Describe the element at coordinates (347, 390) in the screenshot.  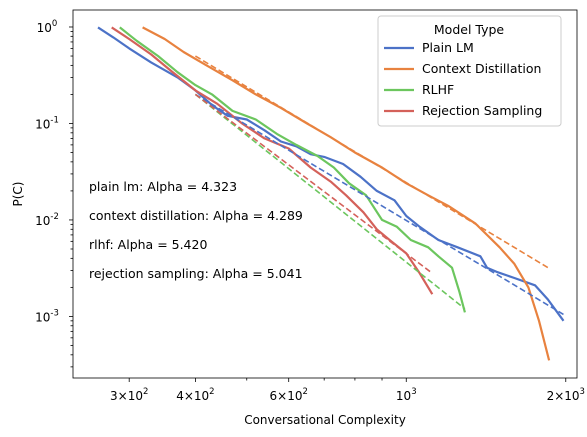
I see `x-axis-ticks: 3×102 4×102 6×102 103 2×103` at that location.